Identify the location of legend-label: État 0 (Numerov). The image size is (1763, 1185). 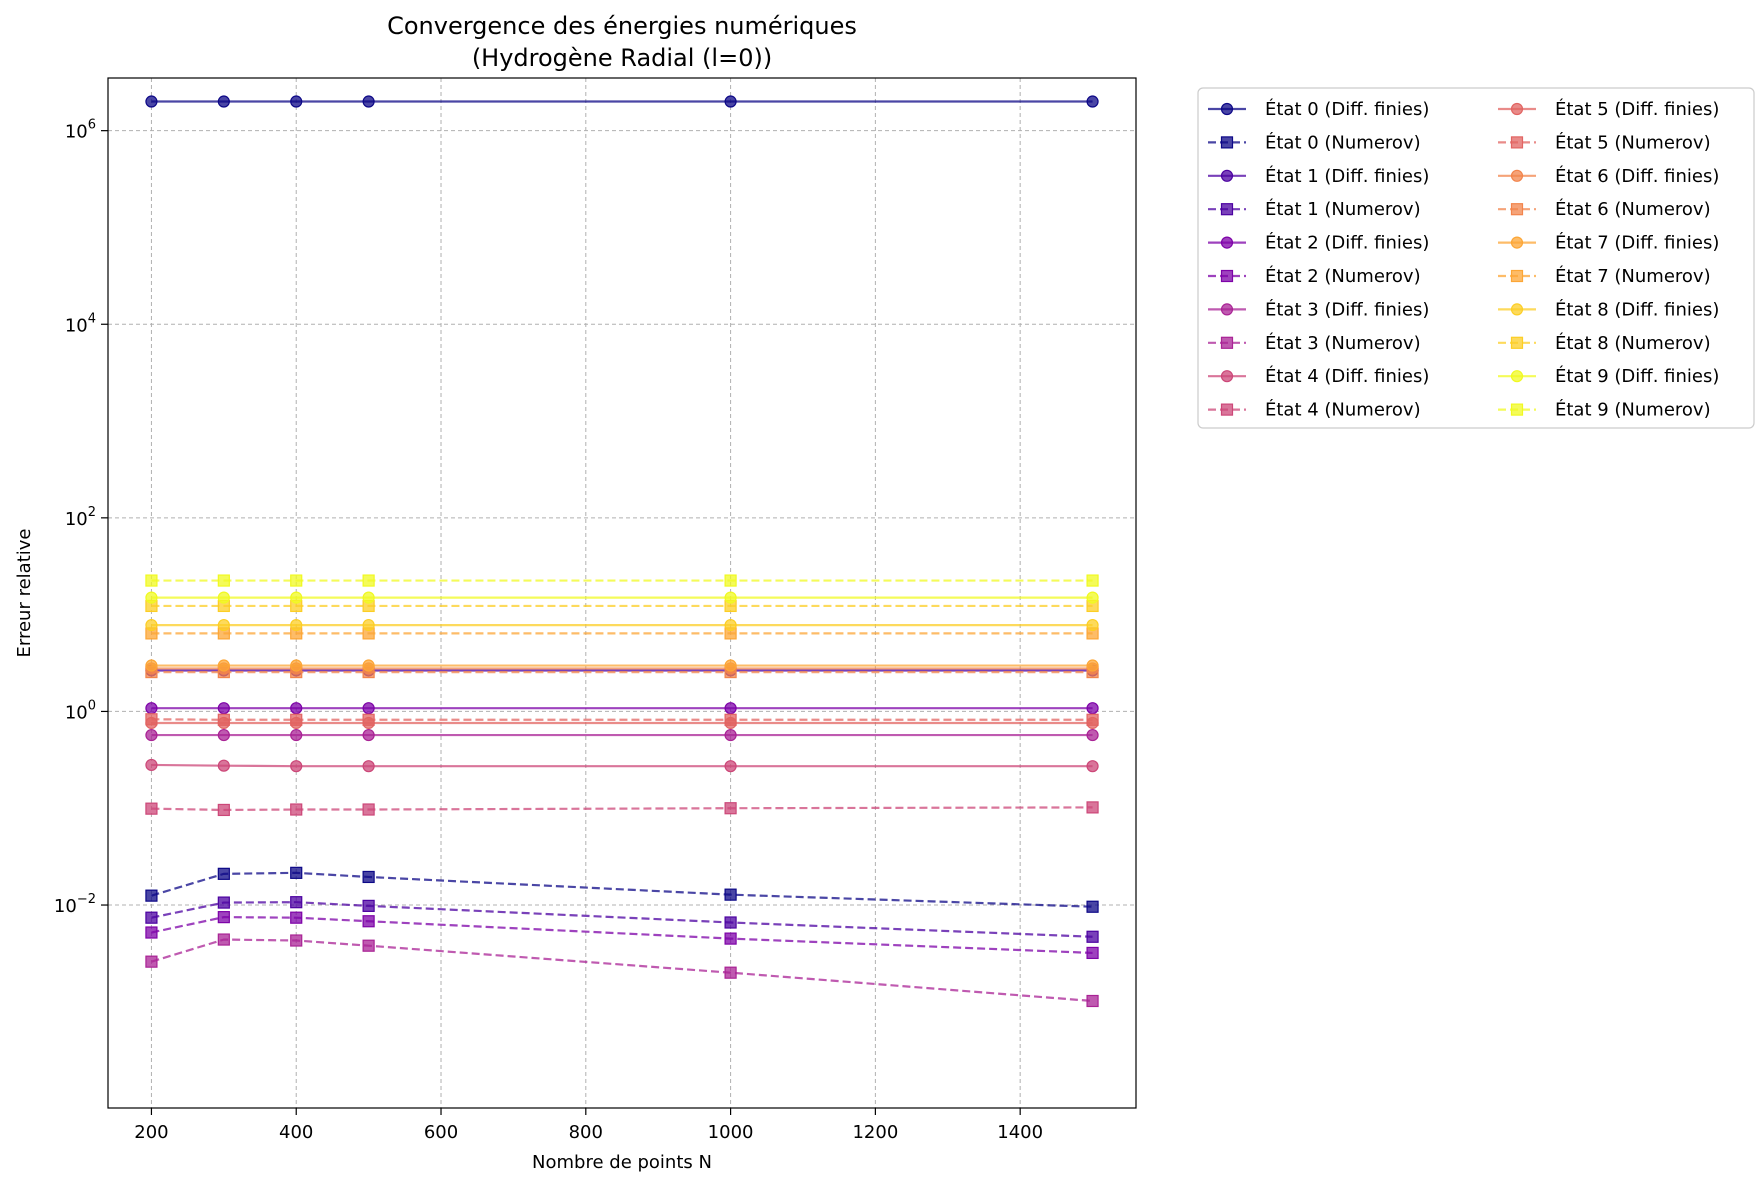
(1343, 142).